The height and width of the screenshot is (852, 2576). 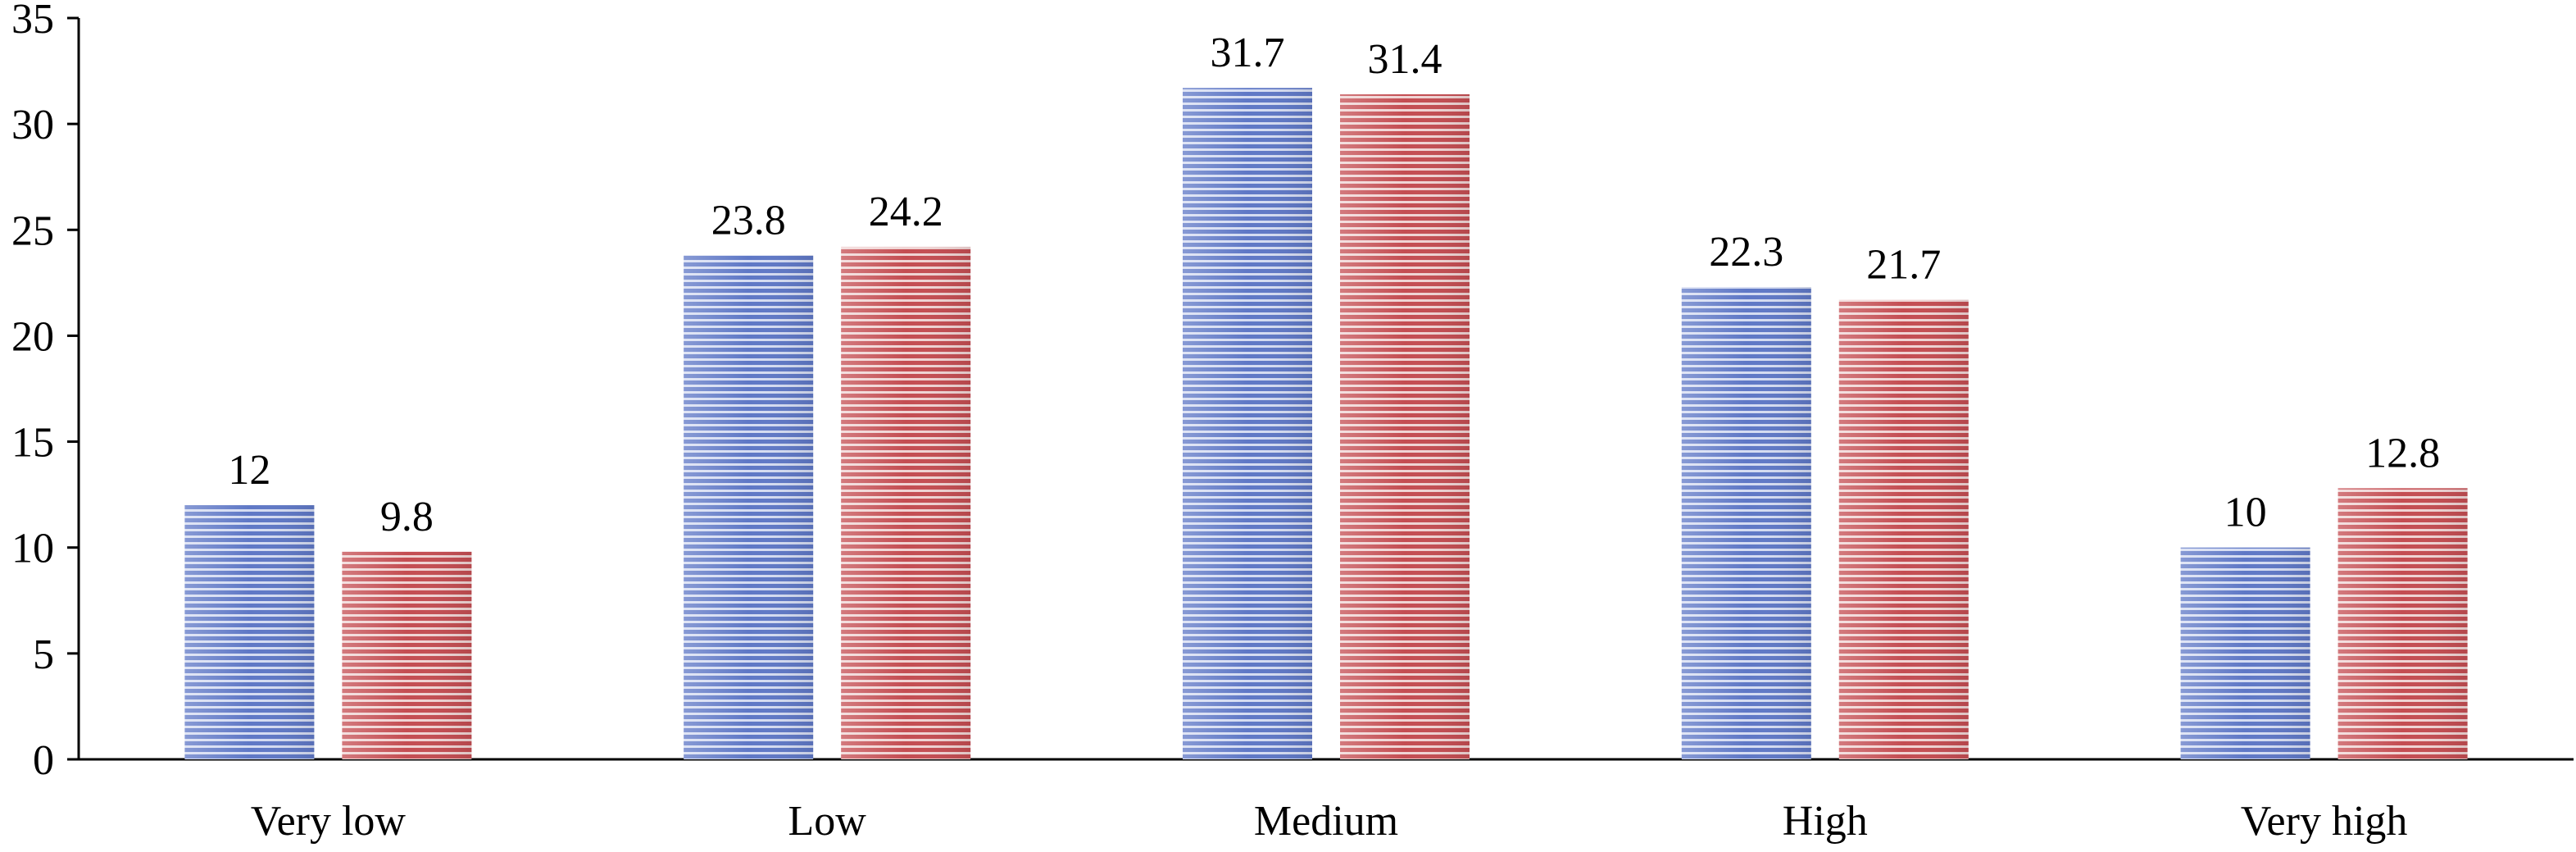 What do you see at coordinates (1903, 265) in the screenshot?
I see `data-label: 21.7` at bounding box center [1903, 265].